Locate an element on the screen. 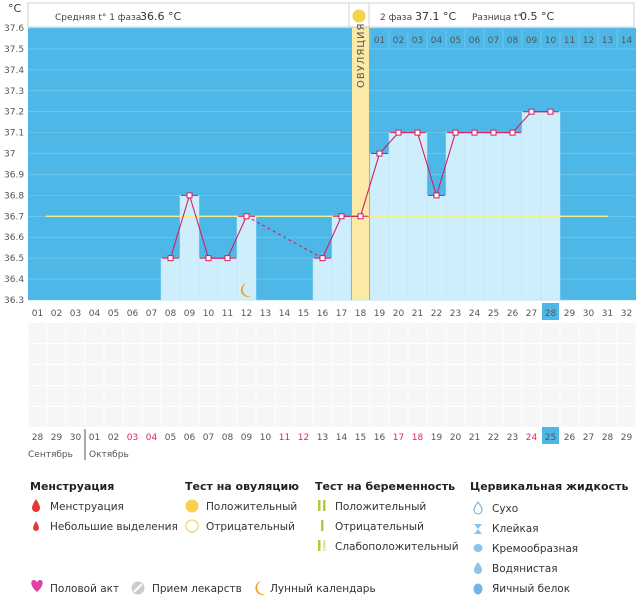 The width and height of the screenshot is (644, 595). calendar-date-label: 10 is located at coordinates (266, 438).